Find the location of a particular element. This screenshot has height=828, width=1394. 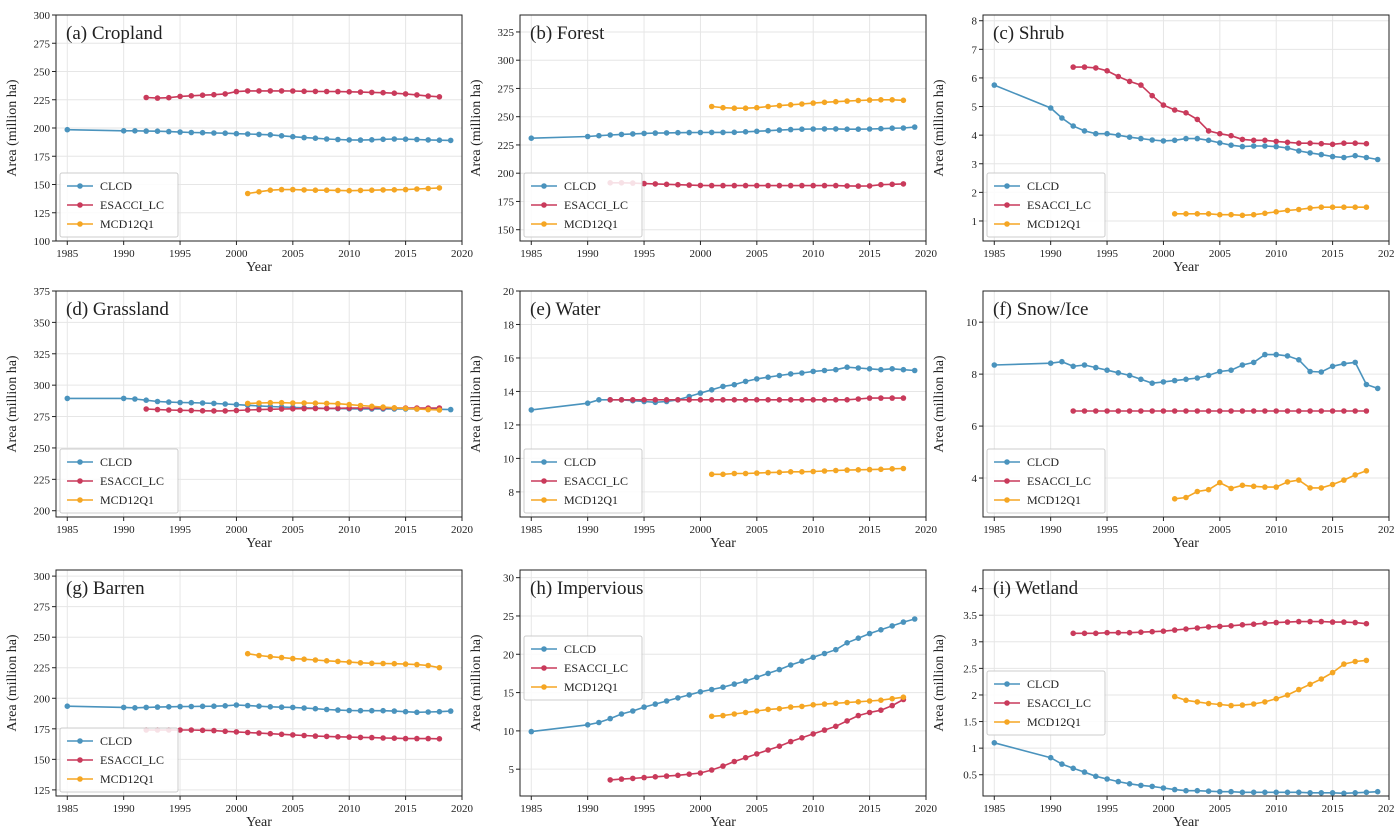

y-tick-label: 250 is located at coordinates (506, 118).